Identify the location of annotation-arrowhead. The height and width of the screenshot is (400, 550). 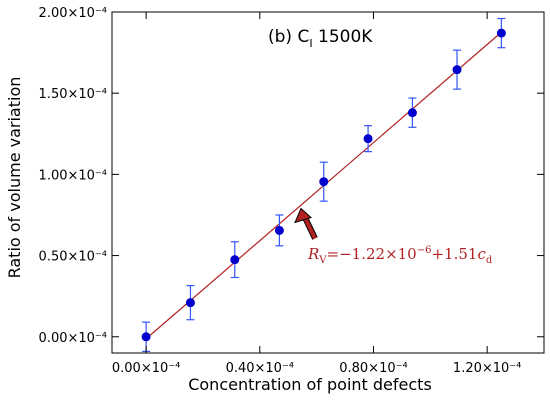
(303, 215).